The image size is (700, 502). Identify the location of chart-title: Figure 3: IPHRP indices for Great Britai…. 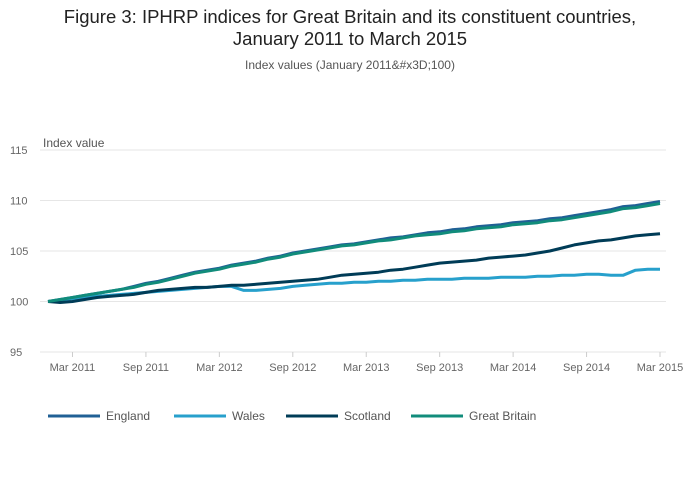
(350, 28).